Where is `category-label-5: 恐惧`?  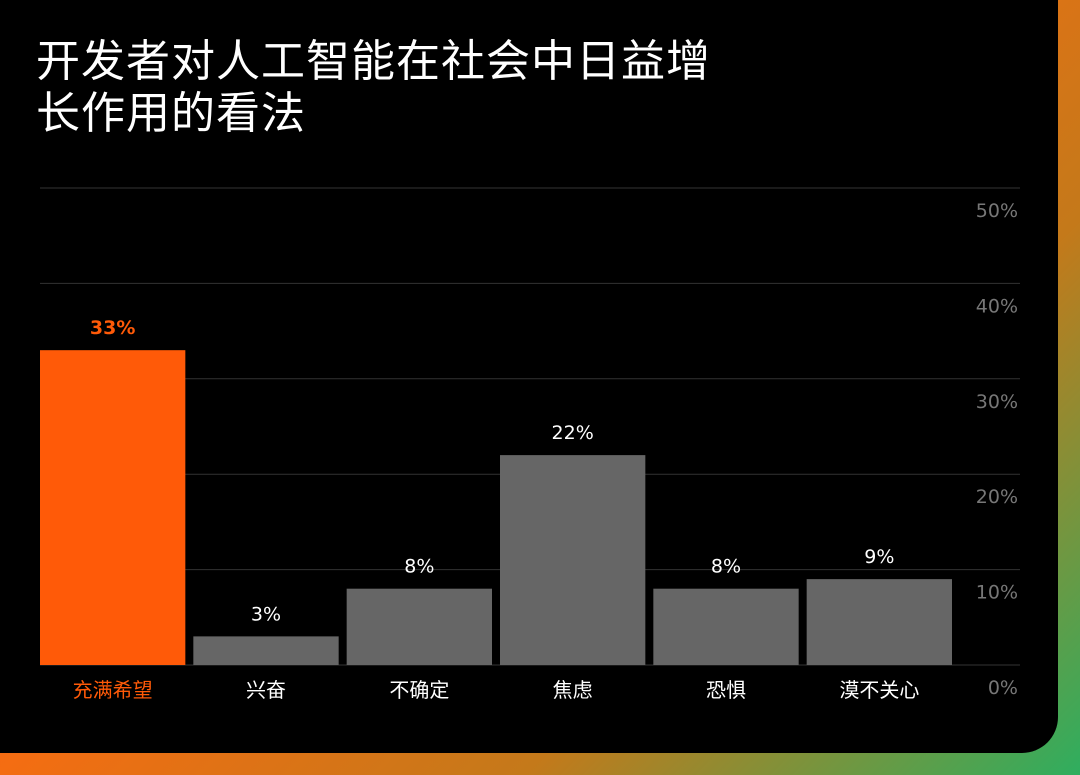
category-label-5: 恐惧 is located at coordinates (726, 690).